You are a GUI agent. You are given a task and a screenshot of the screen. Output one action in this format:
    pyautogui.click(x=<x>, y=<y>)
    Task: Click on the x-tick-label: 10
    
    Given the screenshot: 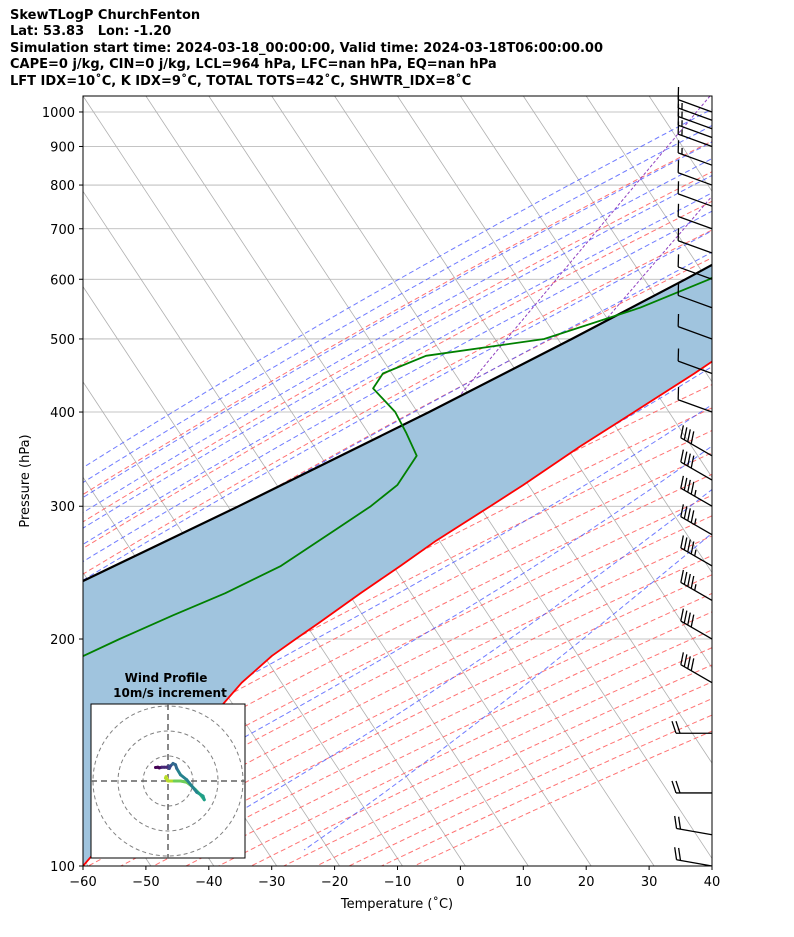 What is the action you would take?
    pyautogui.click(x=523, y=882)
    